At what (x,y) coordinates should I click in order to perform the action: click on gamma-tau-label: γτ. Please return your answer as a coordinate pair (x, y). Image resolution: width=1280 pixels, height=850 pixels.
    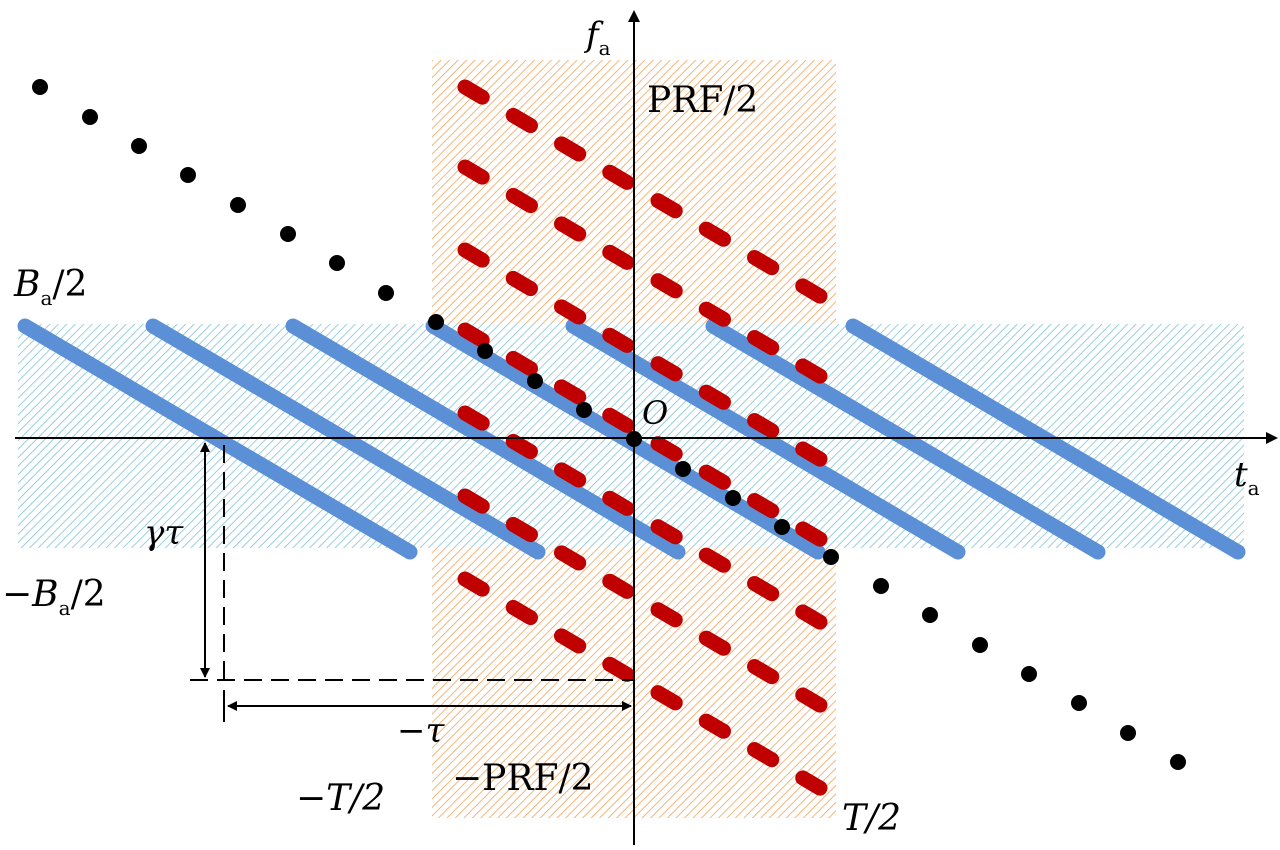
    Looking at the image, I should click on (164, 533).